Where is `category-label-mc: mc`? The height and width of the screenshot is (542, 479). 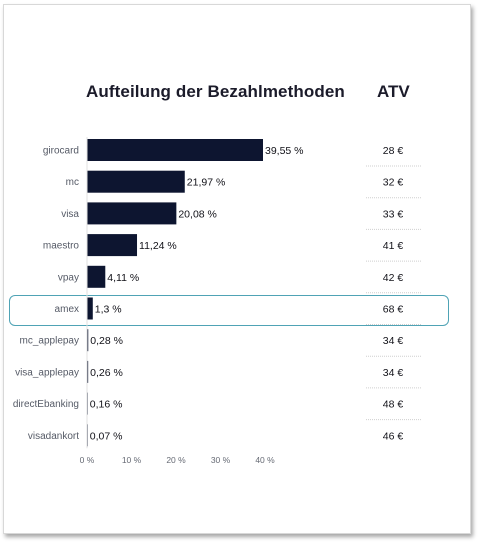
category-label-mc: mc is located at coordinates (72, 182).